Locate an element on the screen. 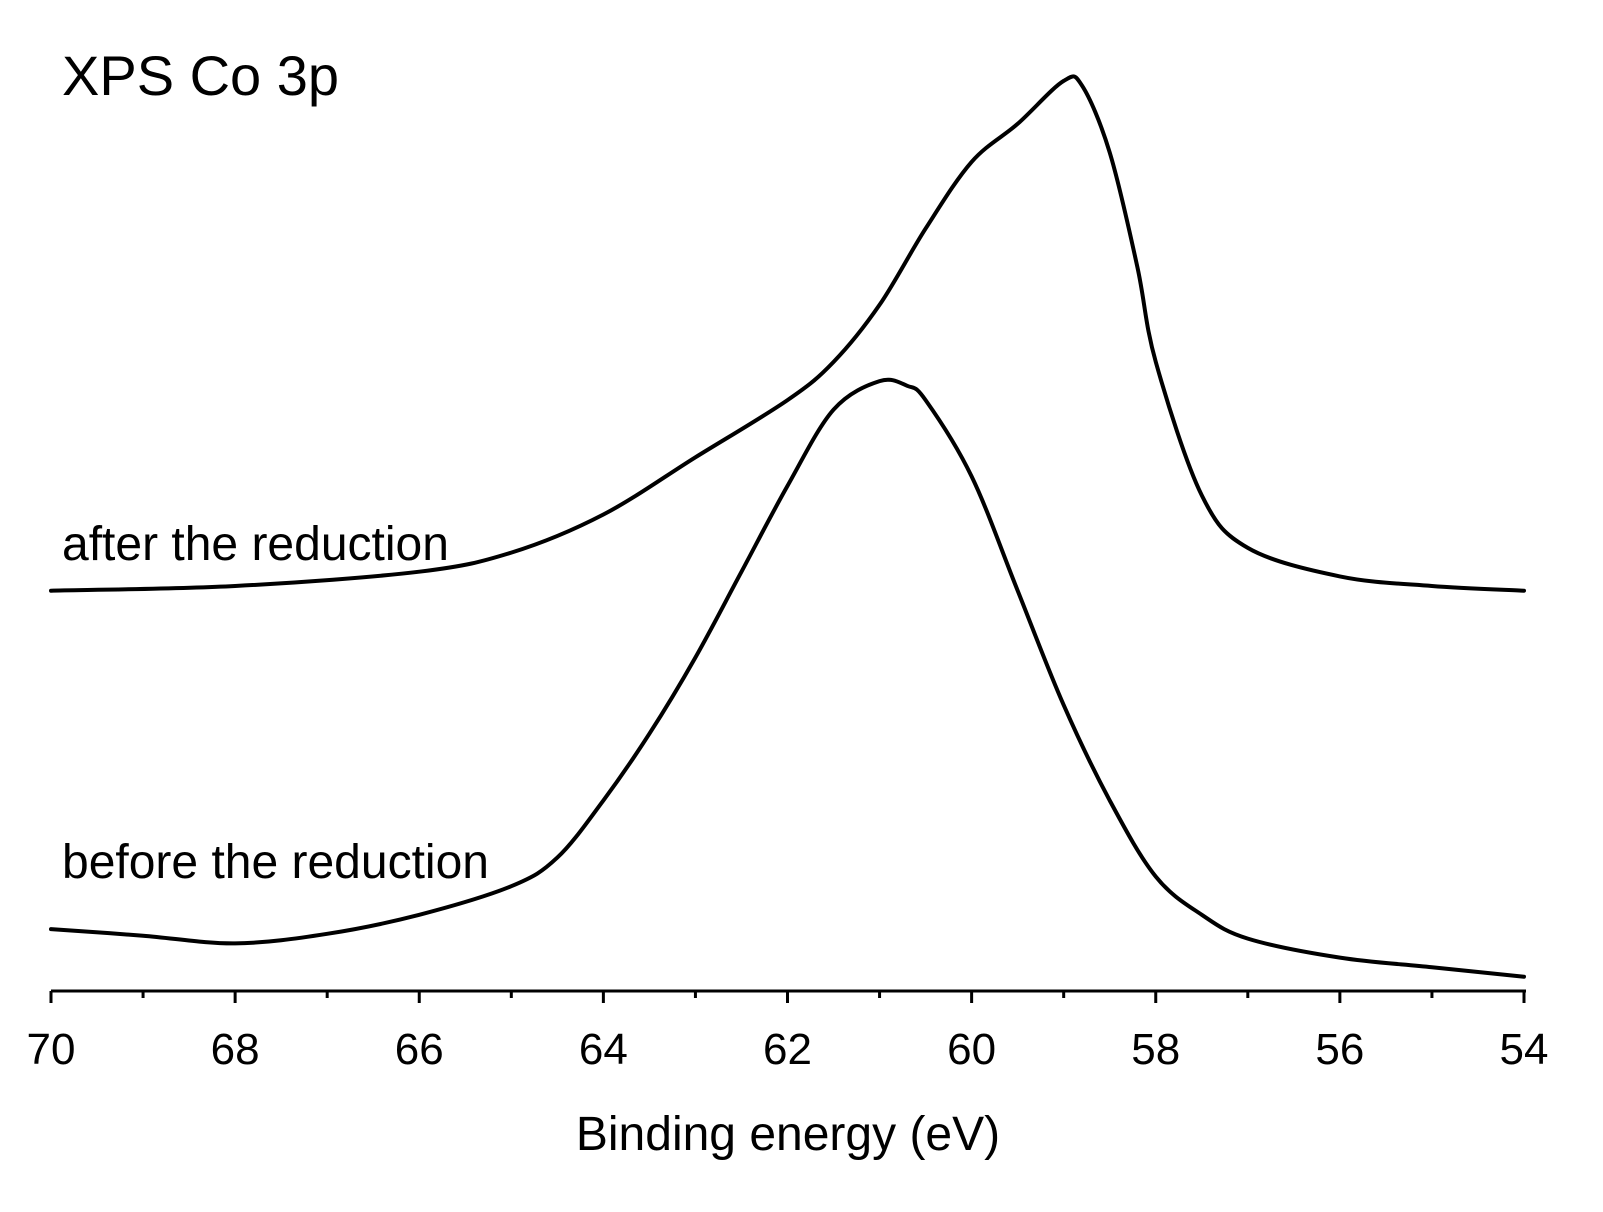 Image resolution: width=1603 pixels, height=1212 pixels. x-tick-label: 68 is located at coordinates (235, 1049).